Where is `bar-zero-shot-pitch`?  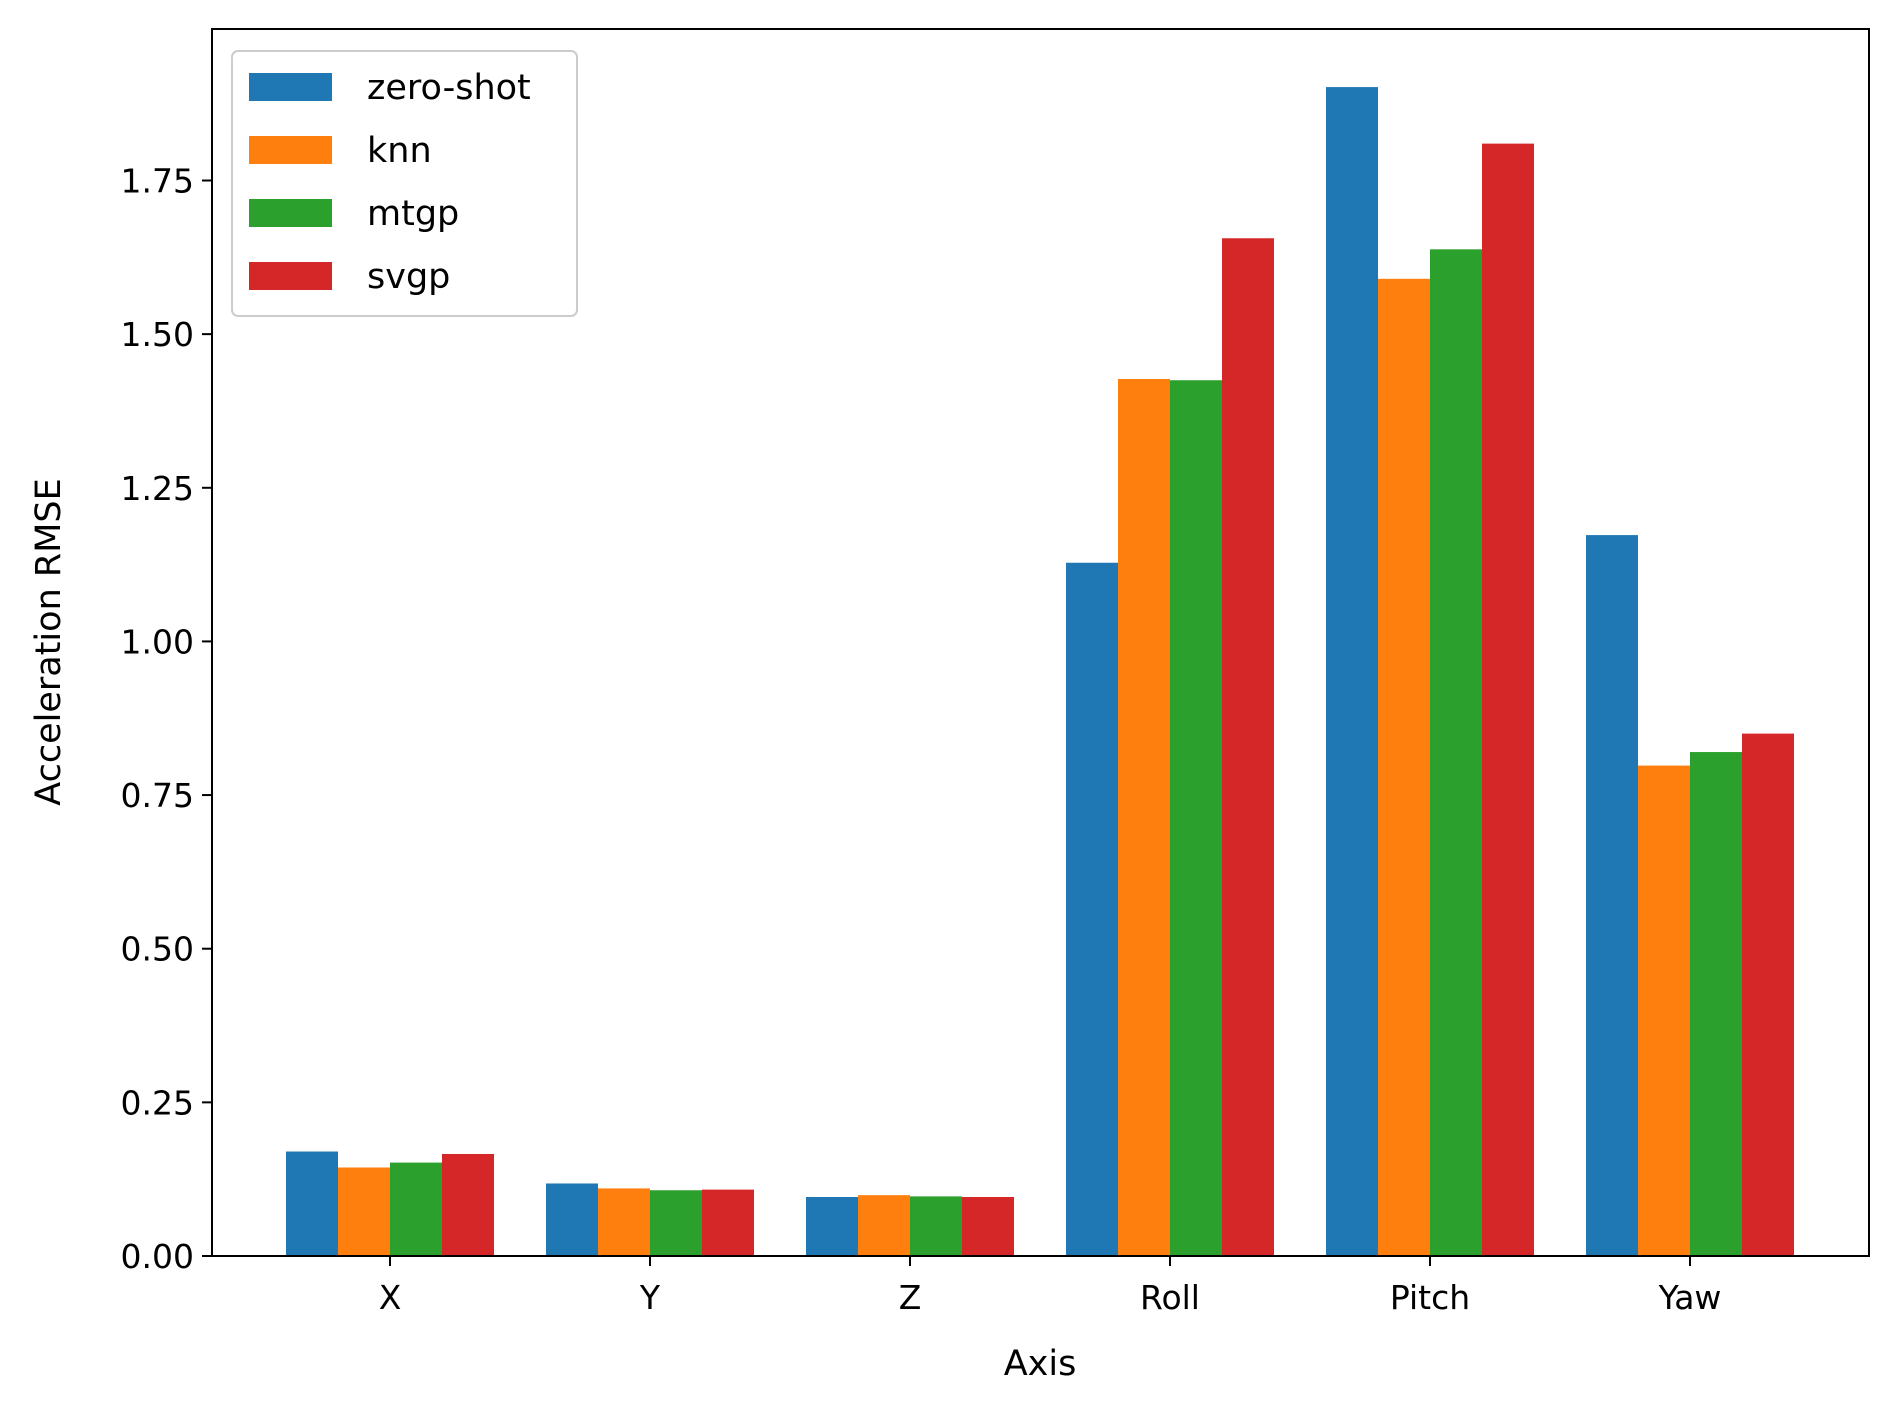
bar-zero-shot-pitch is located at coordinates (1352, 672).